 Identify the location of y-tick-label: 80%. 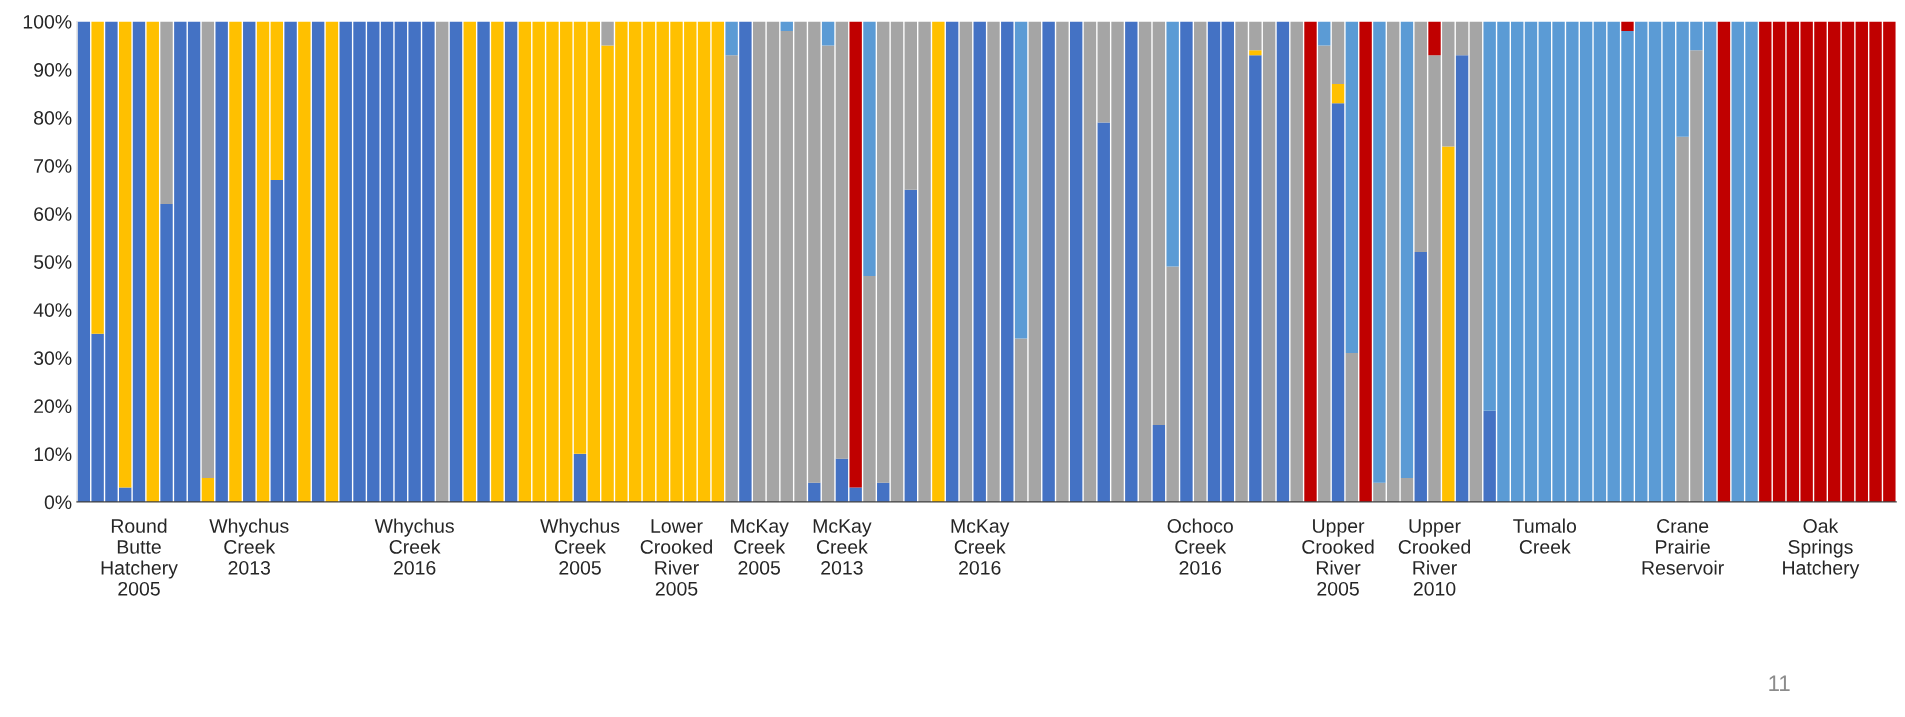
(53, 118).